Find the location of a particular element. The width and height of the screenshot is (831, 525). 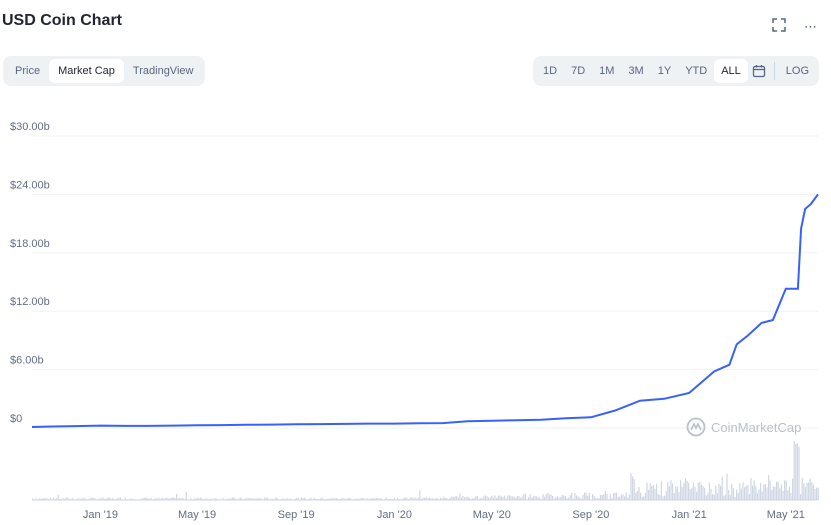

tab-market-cap: Market Cap is located at coordinates (86, 71).